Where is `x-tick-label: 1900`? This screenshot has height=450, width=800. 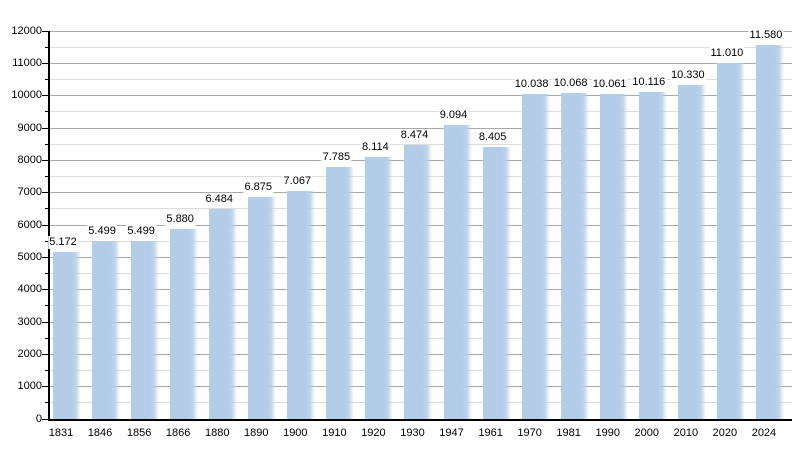 x-tick-label: 1900 is located at coordinates (295, 433).